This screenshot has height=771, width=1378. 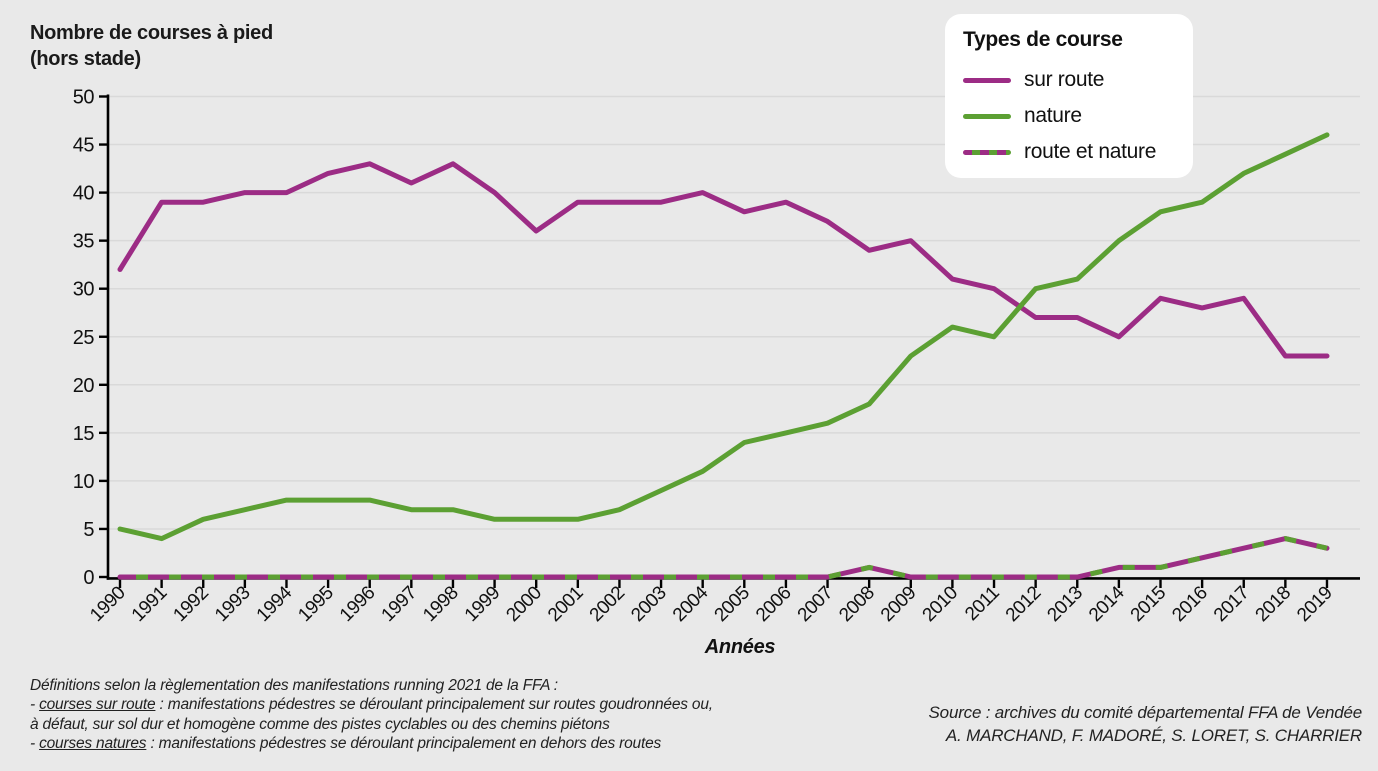 What do you see at coordinates (856, 604) in the screenshot?
I see `x-tick-label: 2008` at bounding box center [856, 604].